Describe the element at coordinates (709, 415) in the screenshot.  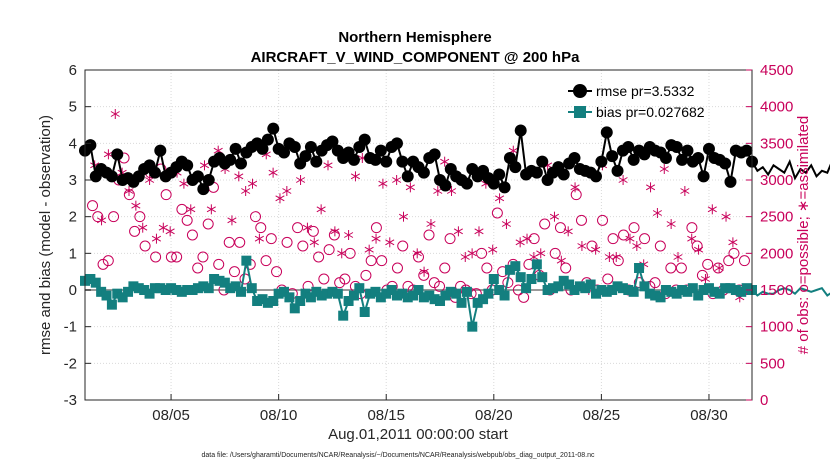
I see `x-tick-label: 08/30` at that location.